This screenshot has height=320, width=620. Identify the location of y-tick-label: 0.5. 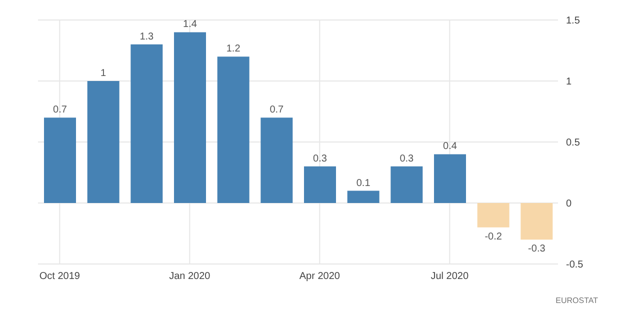
(573, 143).